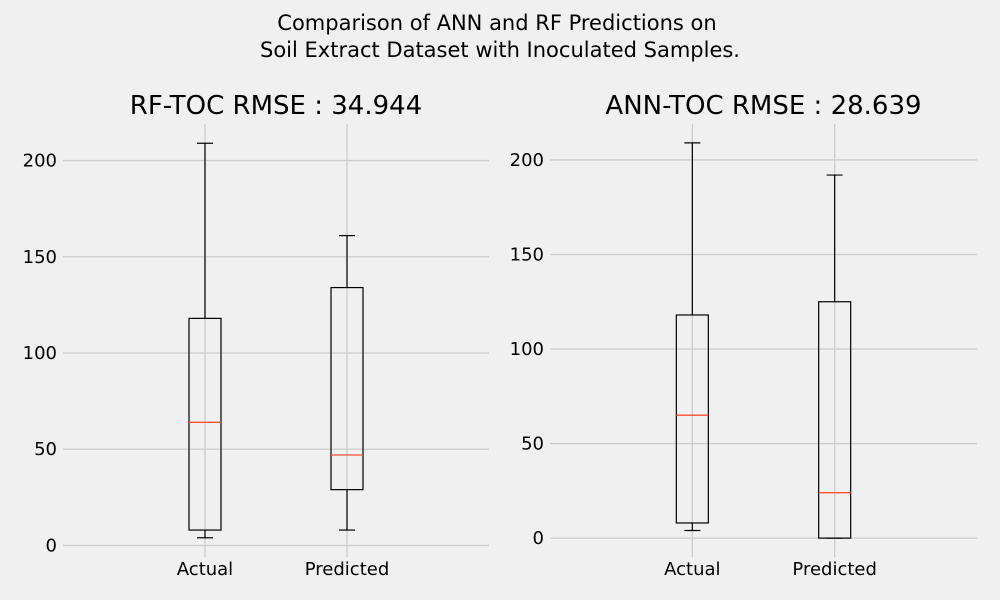 This screenshot has width=1000, height=600. Describe the element at coordinates (763, 106) in the screenshot. I see `chart-title: ANN-TOC RMSE : 28.639` at that location.